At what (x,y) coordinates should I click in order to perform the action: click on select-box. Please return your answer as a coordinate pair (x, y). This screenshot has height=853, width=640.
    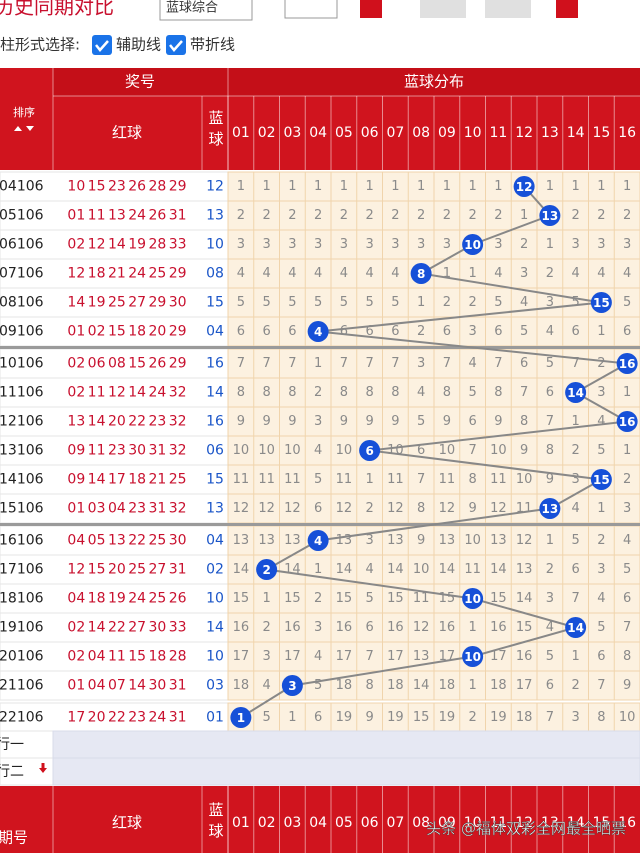
    Looking at the image, I should click on (206, 10).